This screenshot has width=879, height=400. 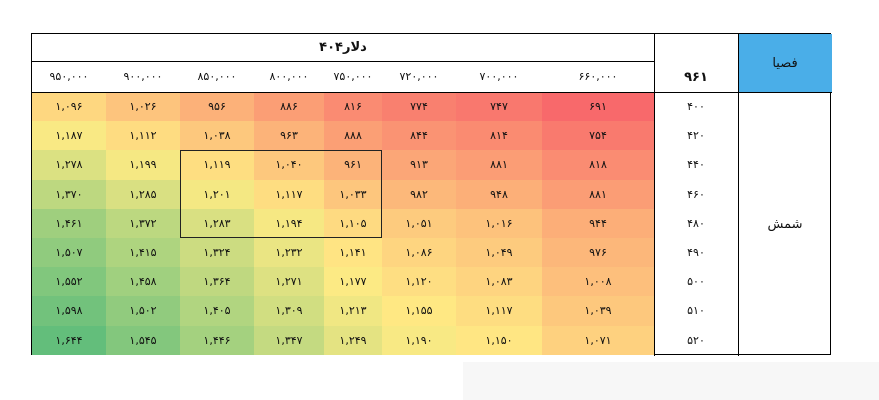 I want to click on table-cell: ۹۱۳, so click(x=419, y=165).